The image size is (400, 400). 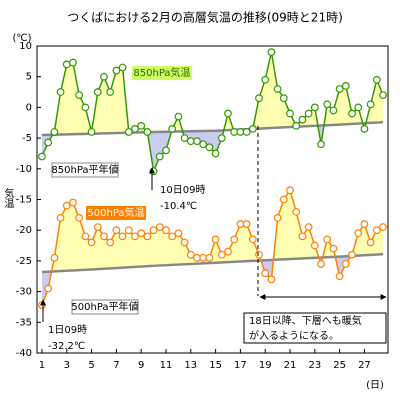 What do you see at coordinates (161, 72) in the screenshot?
I see `legend-label: 850hPa気温` at bounding box center [161, 72].